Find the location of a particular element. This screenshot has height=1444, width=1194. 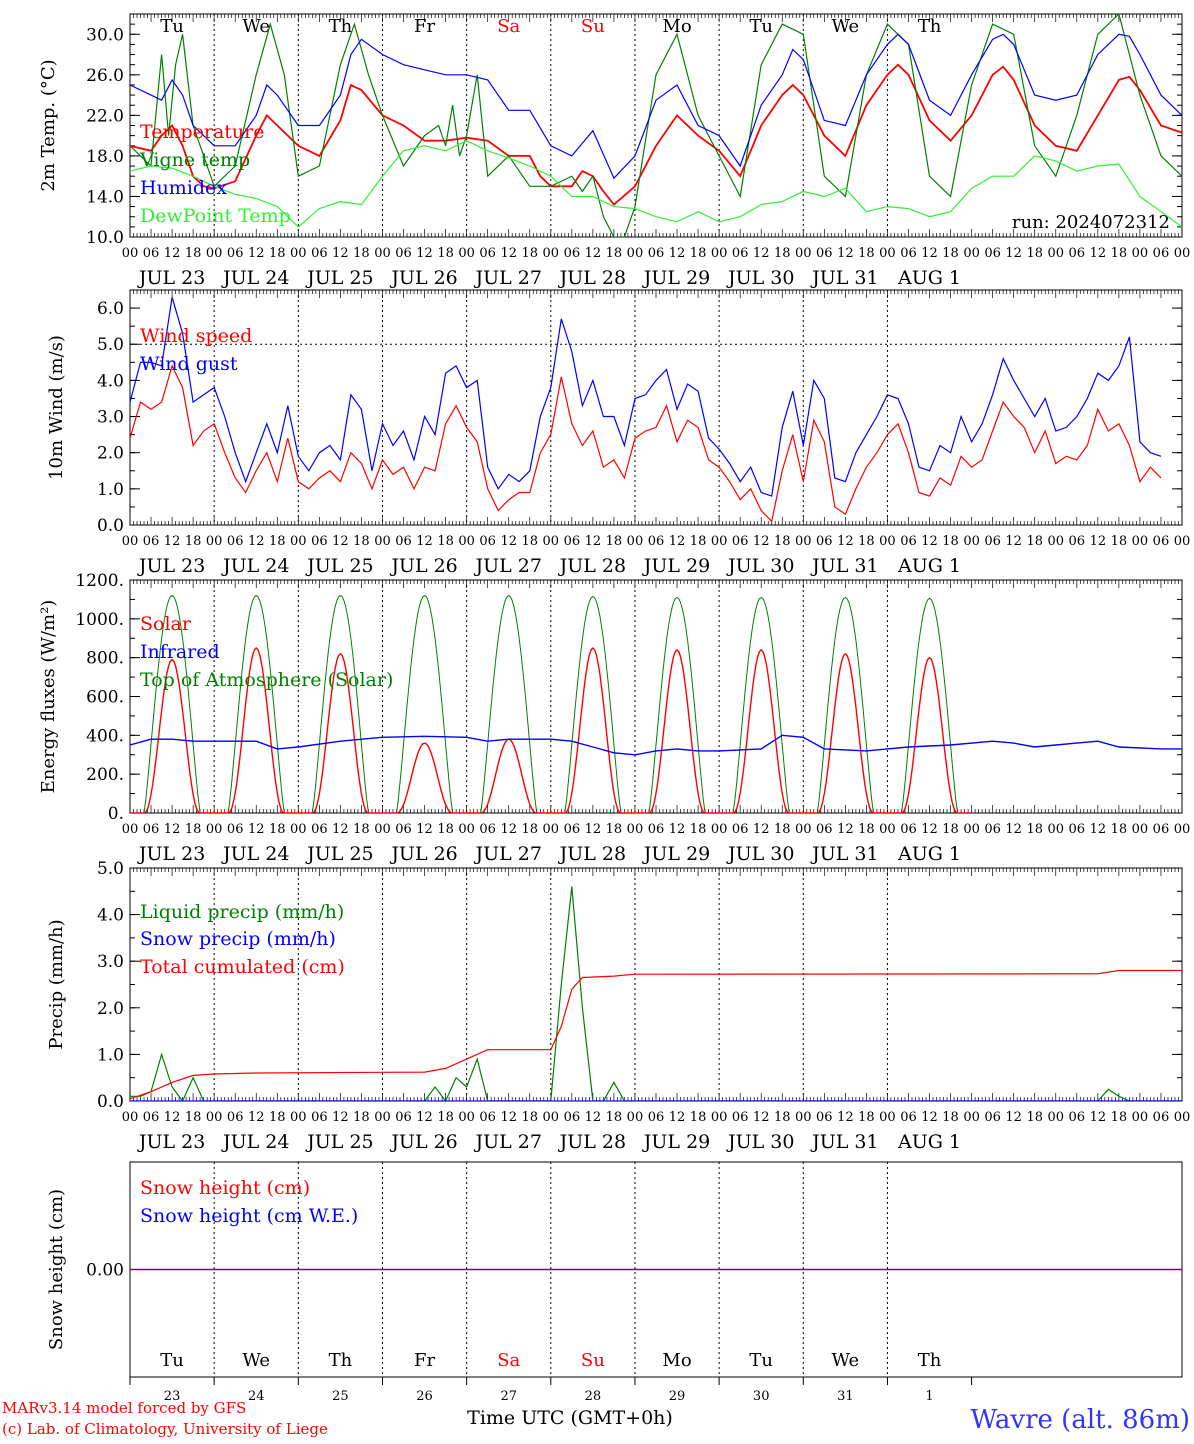

bottom-day-name: We is located at coordinates (846, 1360).